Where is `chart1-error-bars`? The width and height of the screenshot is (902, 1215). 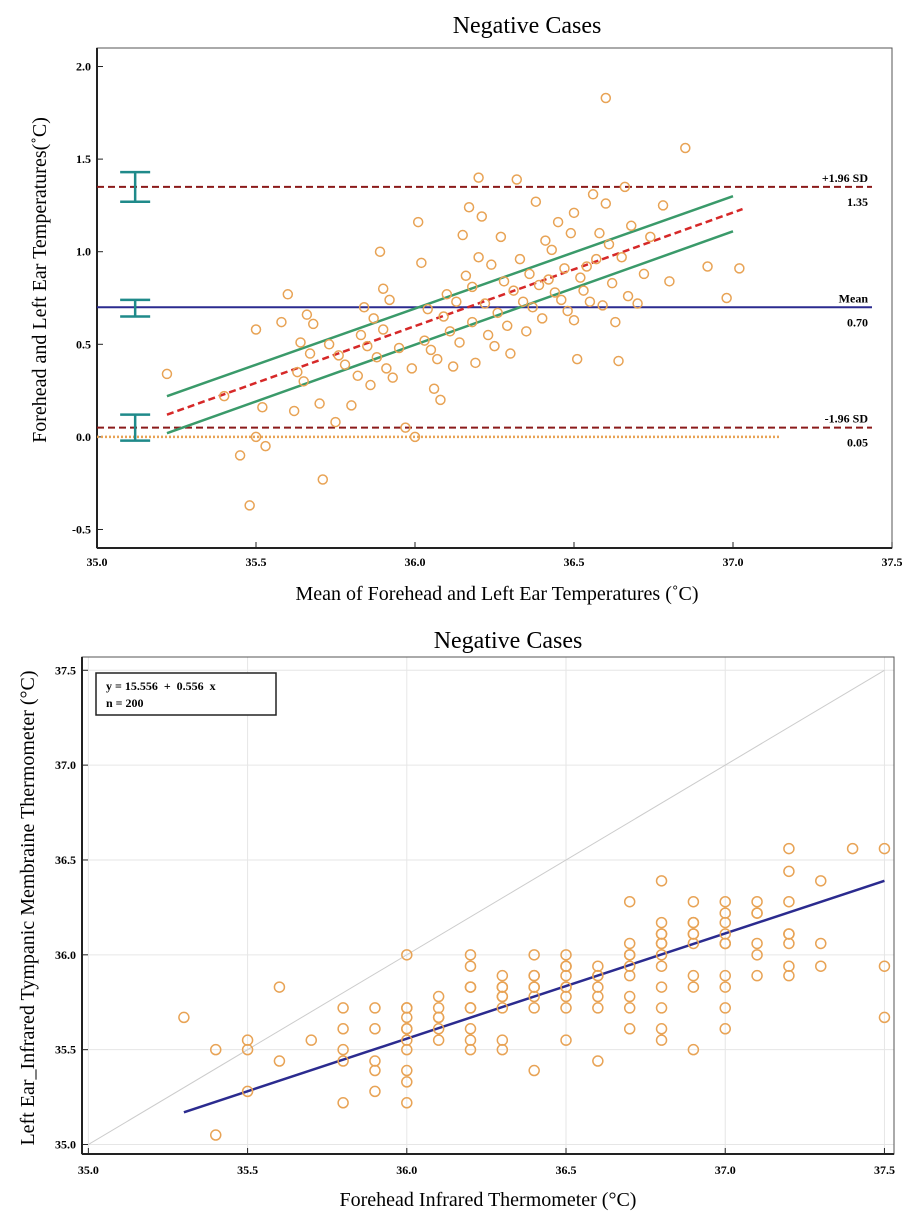
chart1-error-bars is located at coordinates (135, 306).